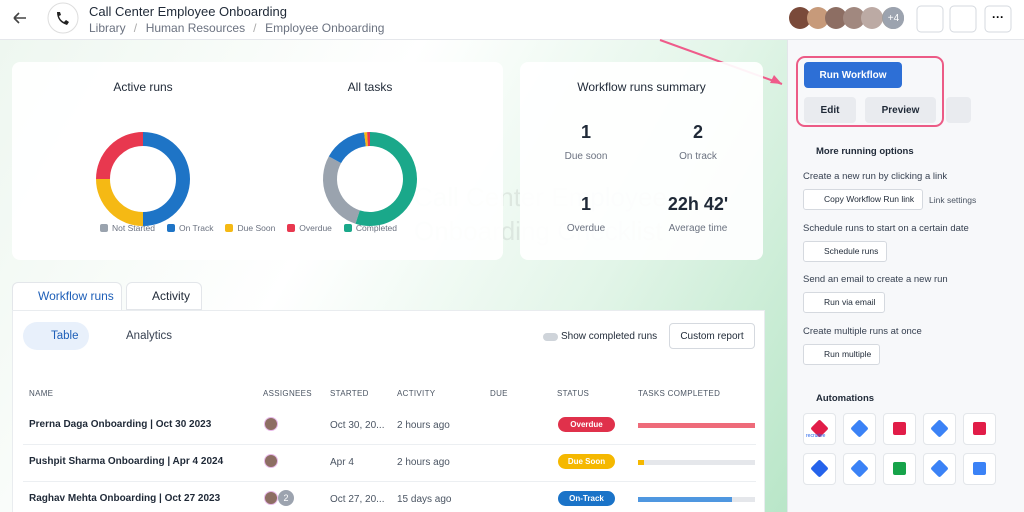 The height and width of the screenshot is (512, 1024). I want to click on view-analytics: Analytics, so click(149, 336).